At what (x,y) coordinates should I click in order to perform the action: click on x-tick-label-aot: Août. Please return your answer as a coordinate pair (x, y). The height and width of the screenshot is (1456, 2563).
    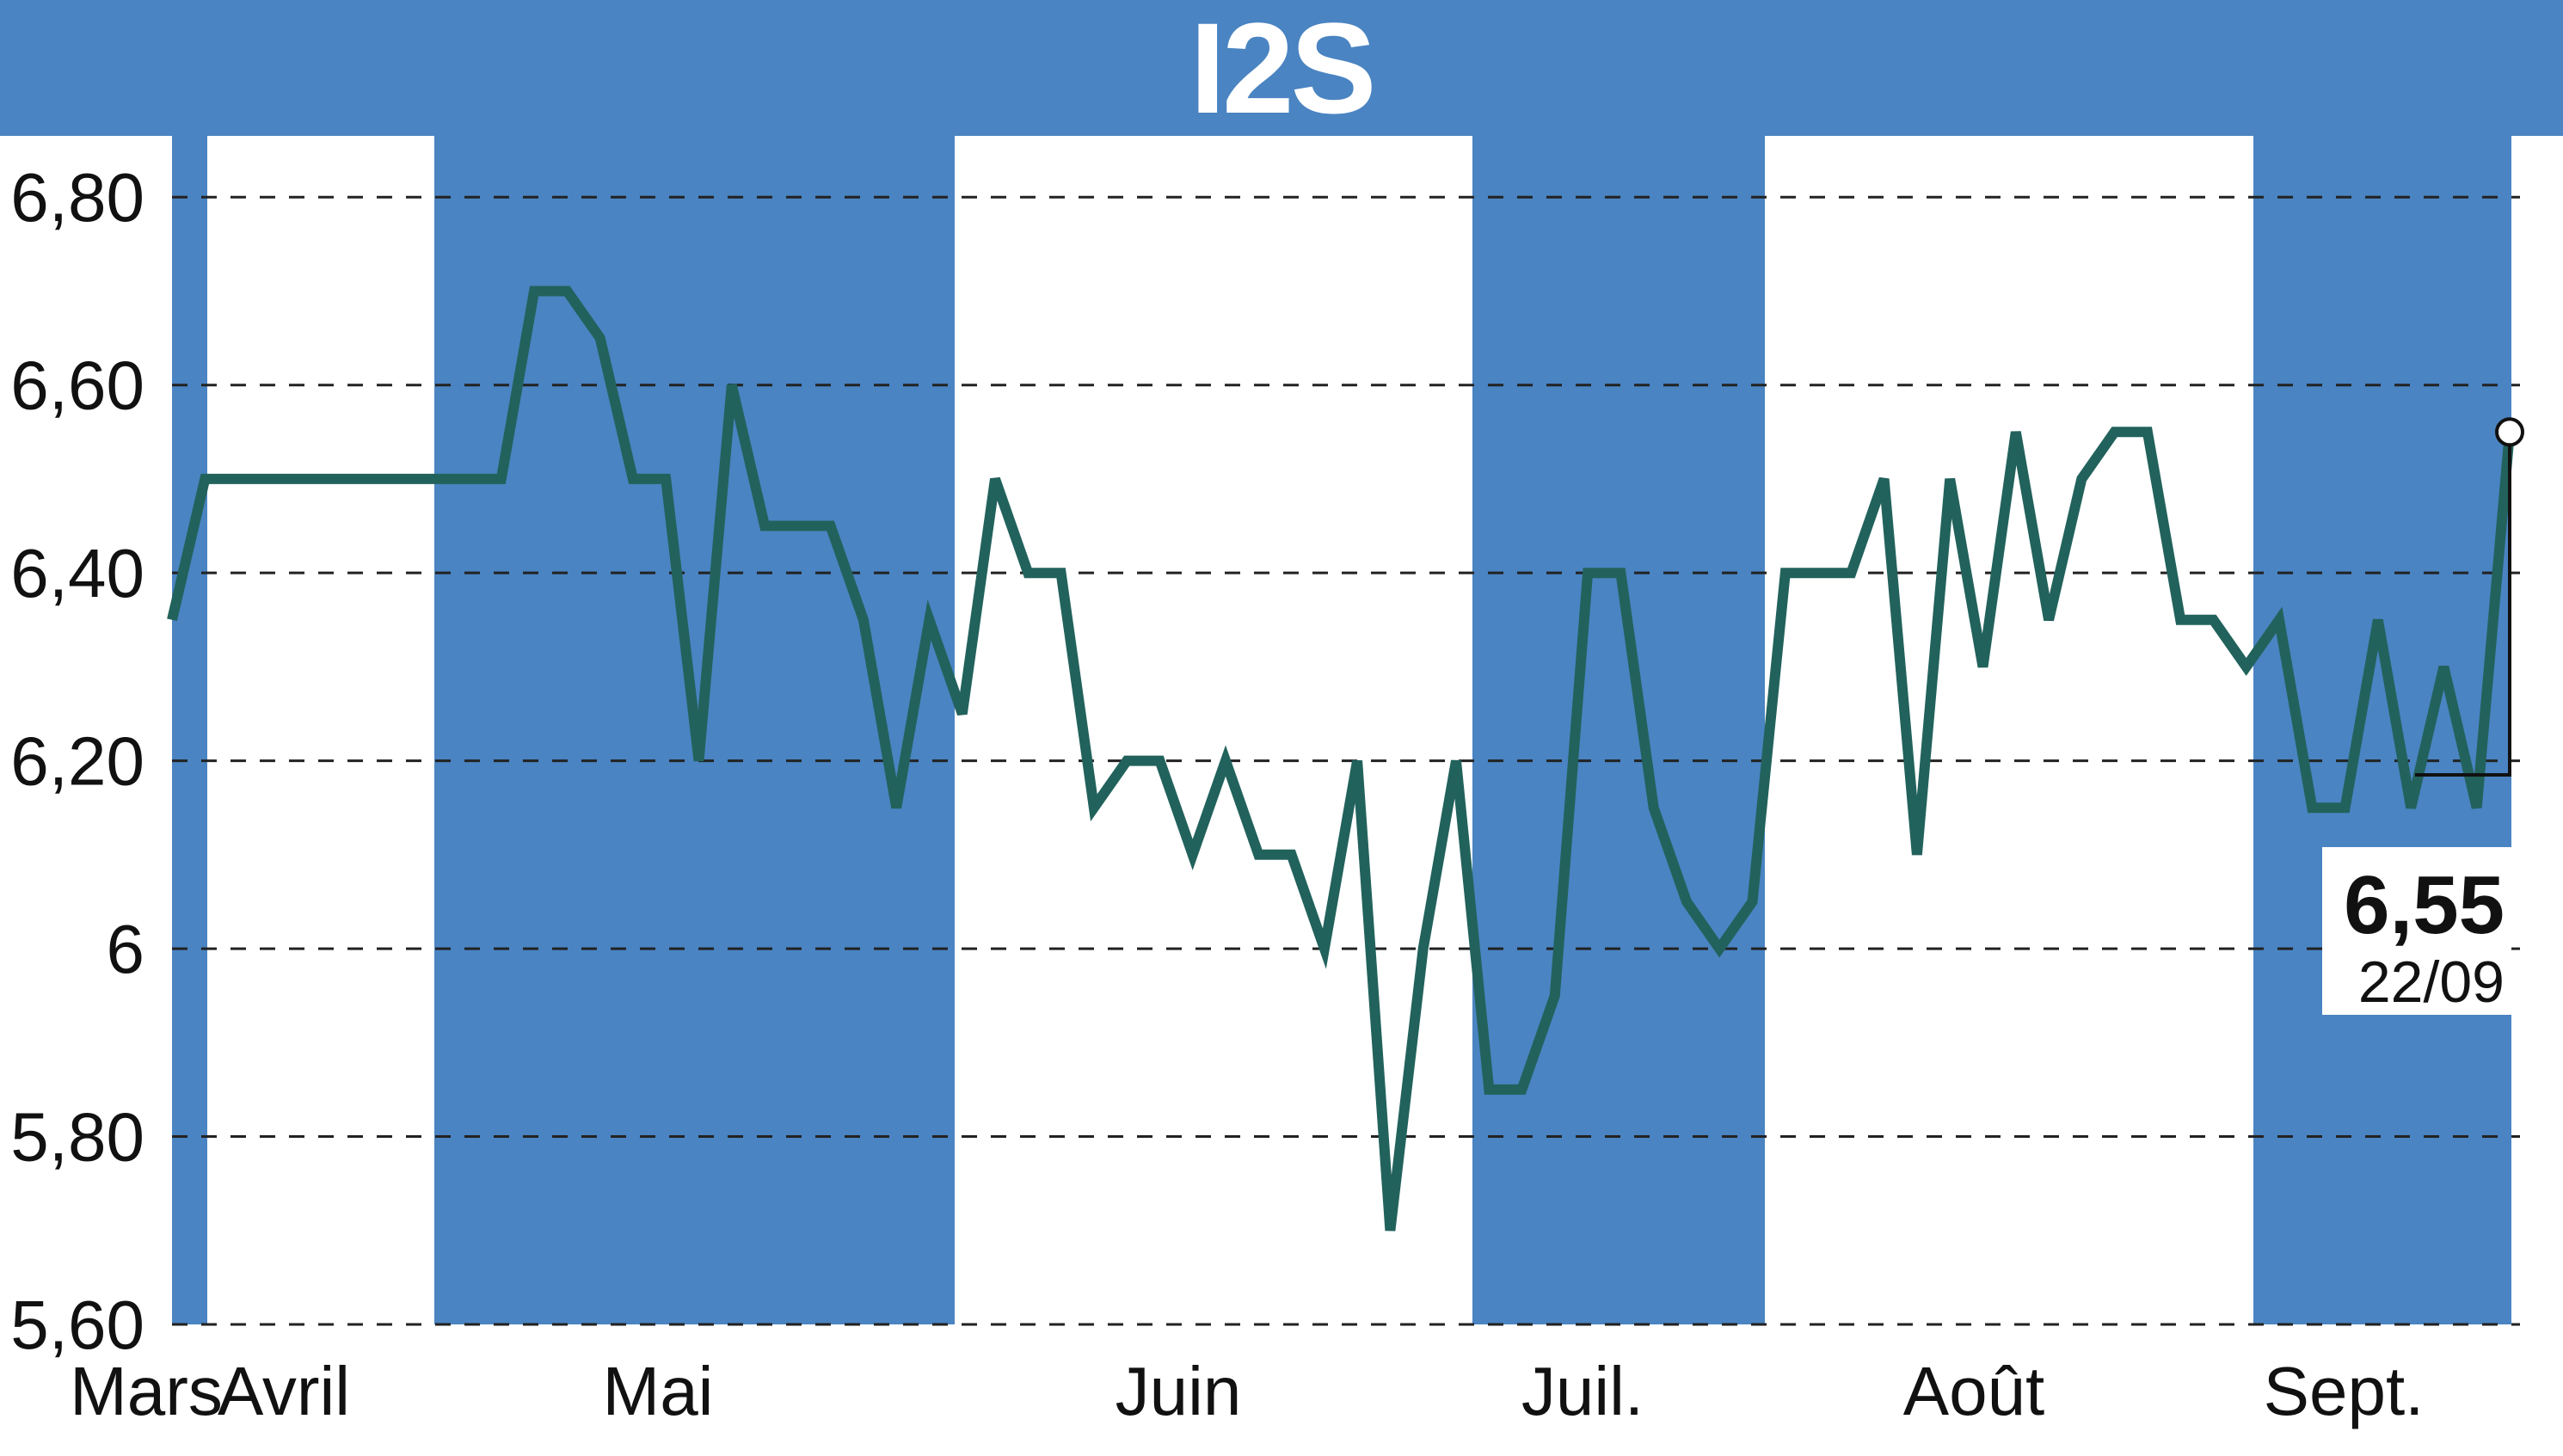
    Looking at the image, I should click on (1974, 1391).